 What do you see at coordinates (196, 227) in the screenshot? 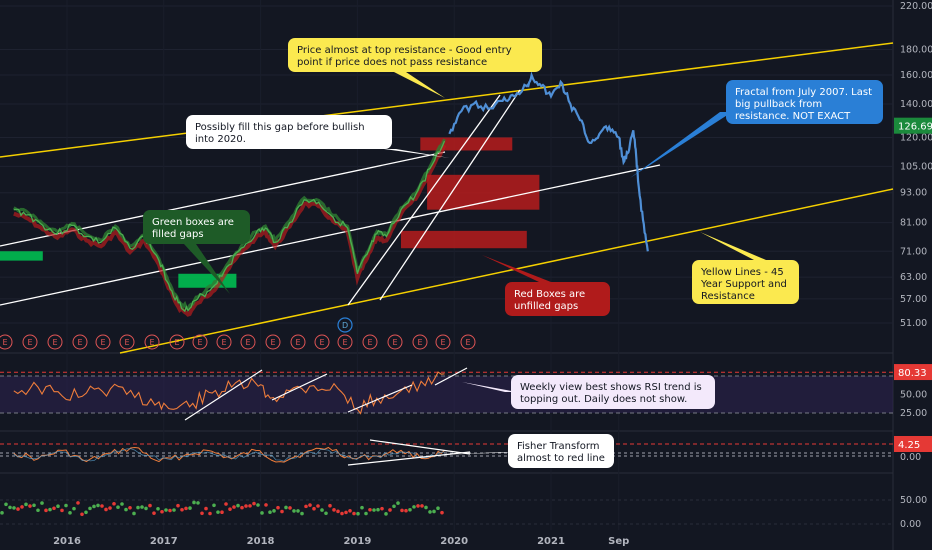
I see `callout-green-boxes: Green boxes are filled gaps` at bounding box center [196, 227].